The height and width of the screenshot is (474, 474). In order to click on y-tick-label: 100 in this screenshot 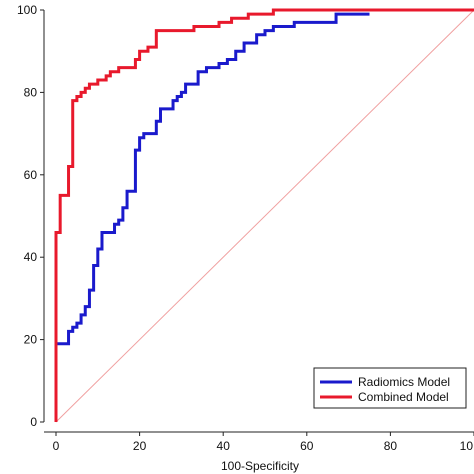, I will do `click(27, 10)`.